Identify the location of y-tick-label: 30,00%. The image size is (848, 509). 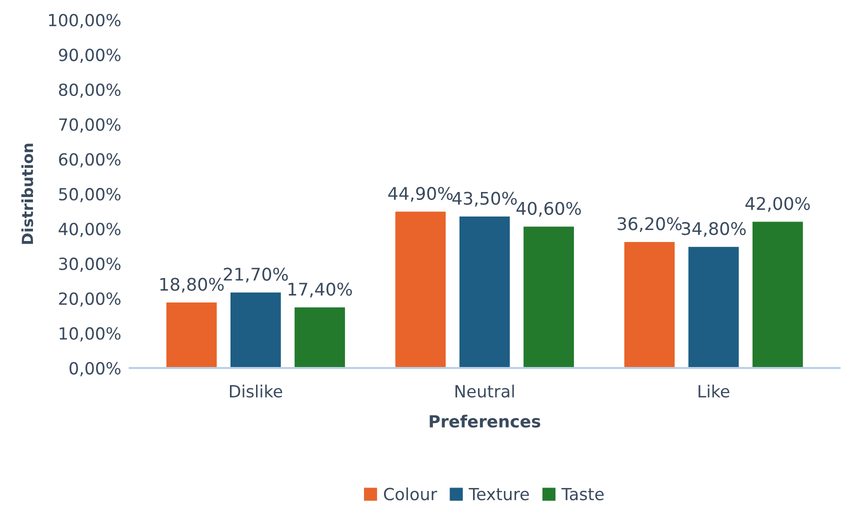
(89, 265).